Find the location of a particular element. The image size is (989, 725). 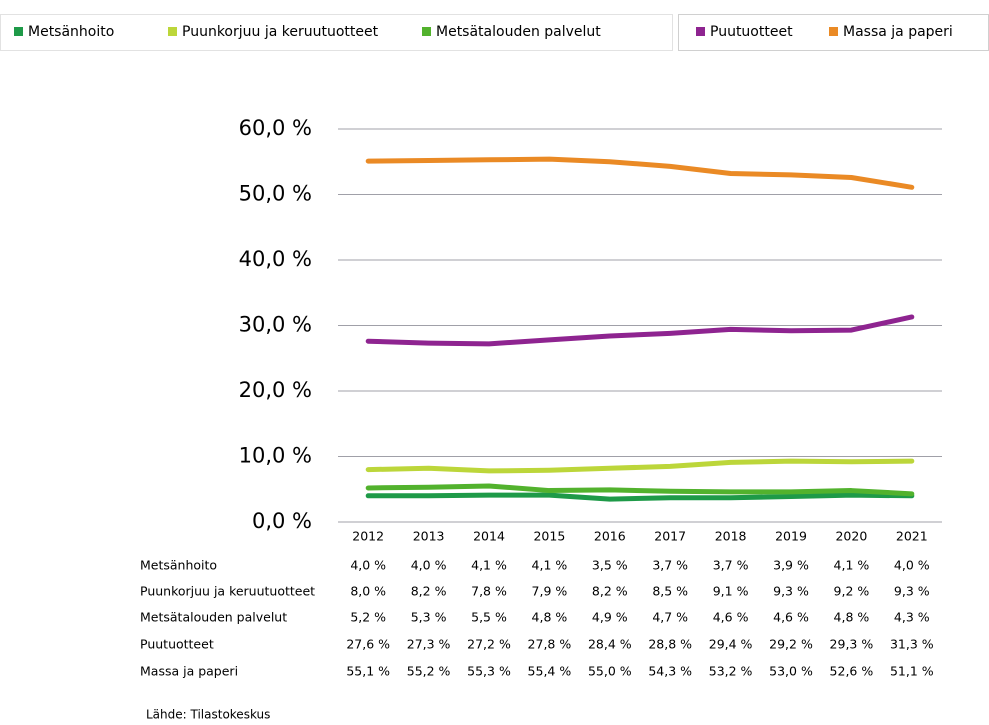

y-tick-label: 50,0 % is located at coordinates (275, 194).